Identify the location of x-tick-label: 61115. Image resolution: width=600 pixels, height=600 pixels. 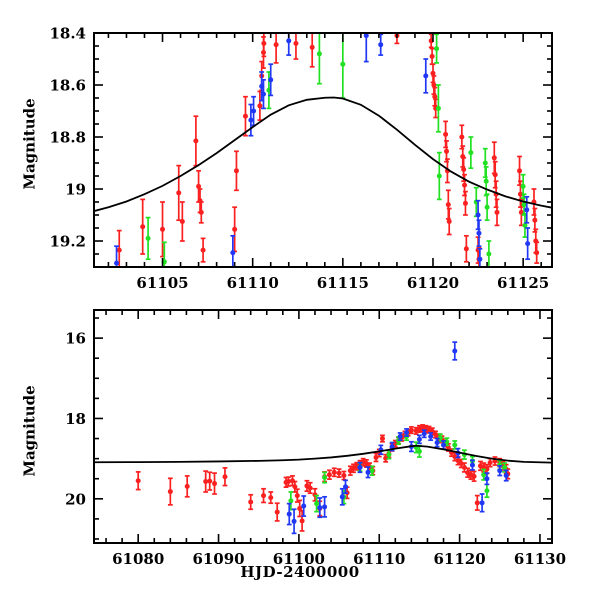
(343, 283).